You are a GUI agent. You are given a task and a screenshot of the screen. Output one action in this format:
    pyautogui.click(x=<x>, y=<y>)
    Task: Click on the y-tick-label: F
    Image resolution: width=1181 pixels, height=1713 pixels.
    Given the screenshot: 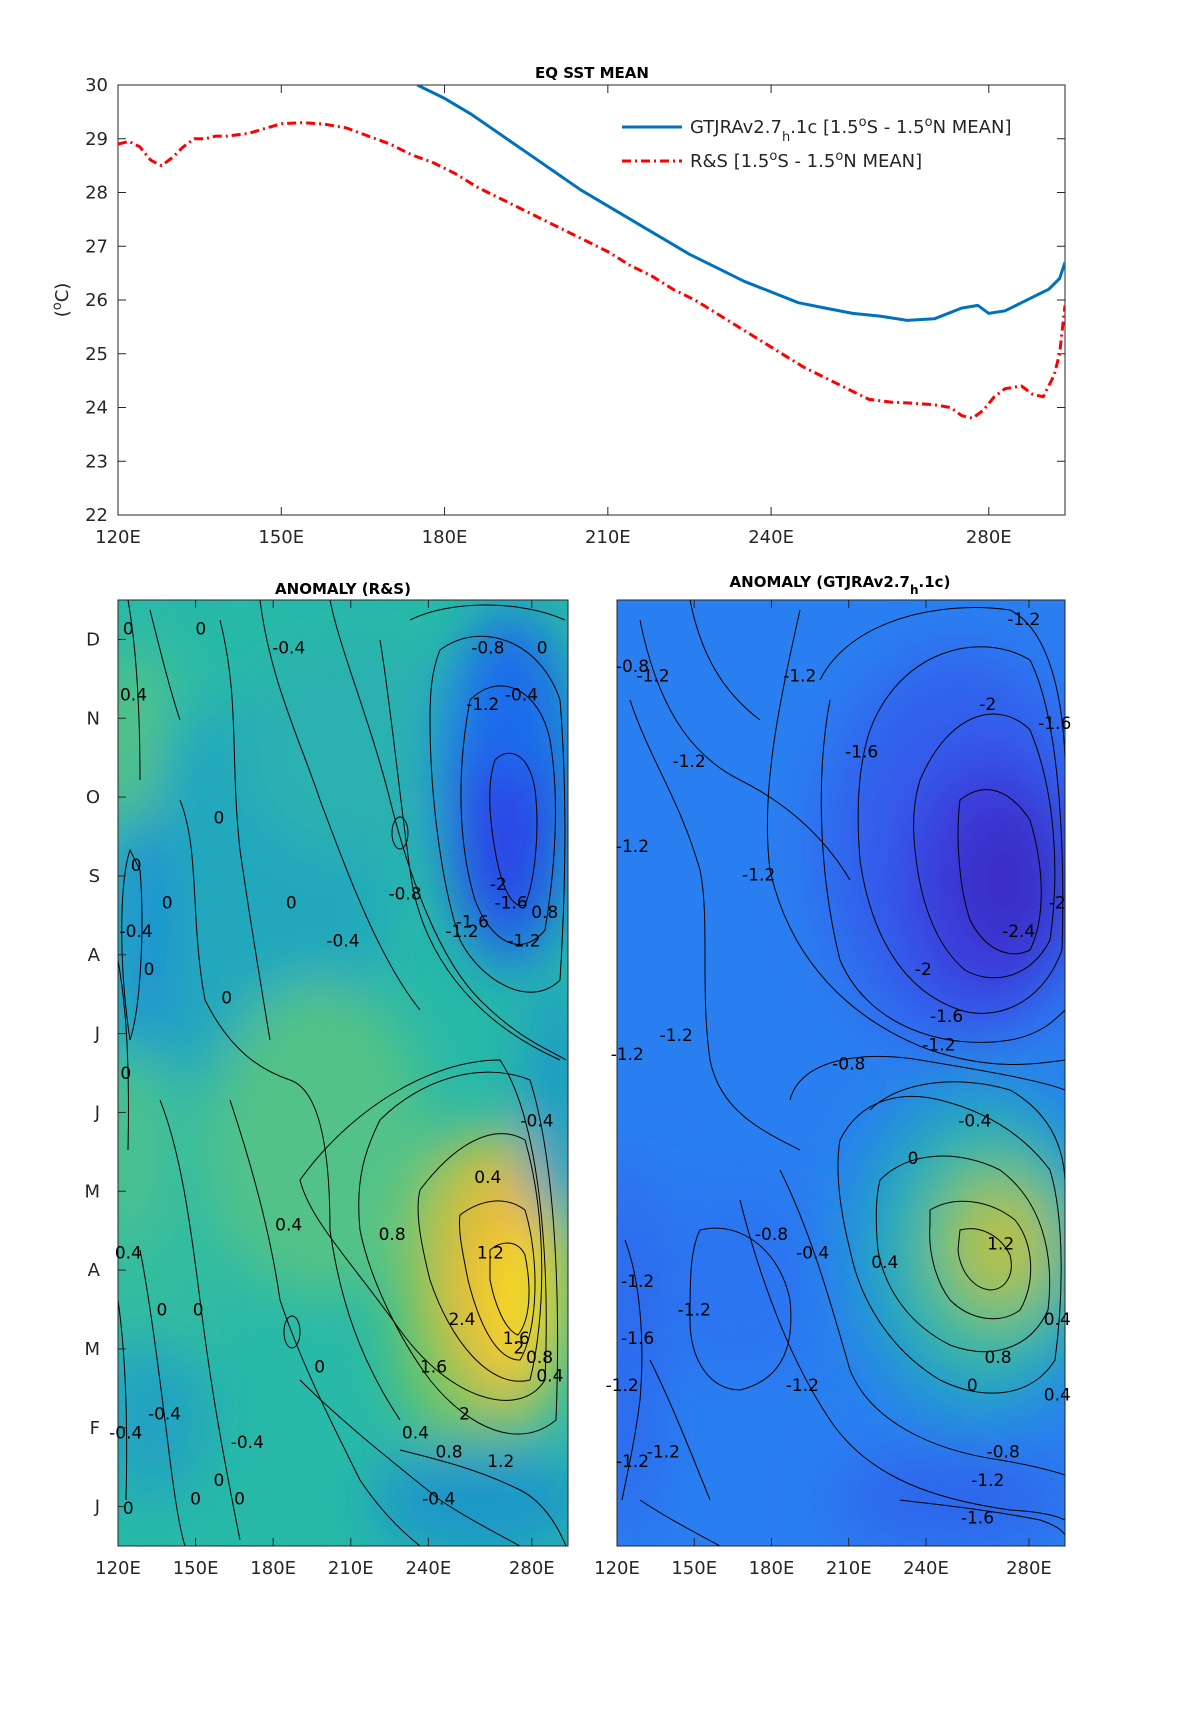 What is the action you would take?
    pyautogui.click(x=95, y=1428)
    